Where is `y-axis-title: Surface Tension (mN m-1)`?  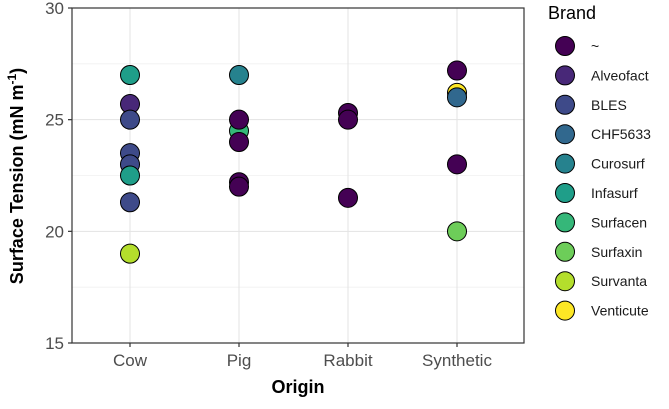
y-axis-title: Surface Tension (mN m-1) is located at coordinates (16, 176).